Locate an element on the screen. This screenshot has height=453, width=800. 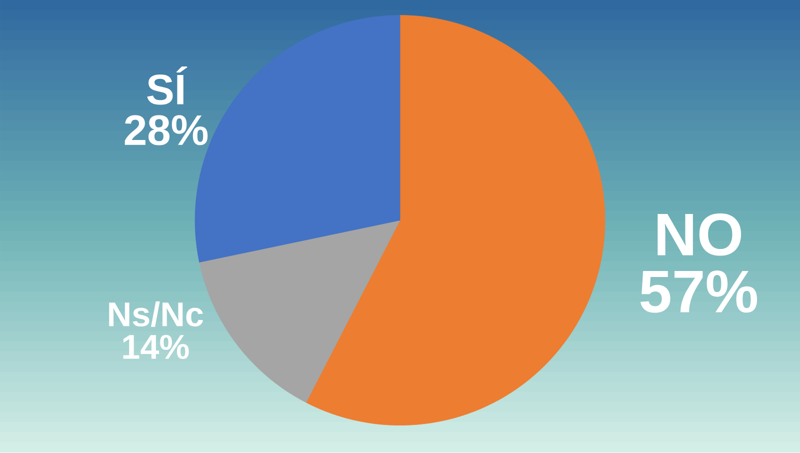
data-label: 57% is located at coordinates (699, 291).